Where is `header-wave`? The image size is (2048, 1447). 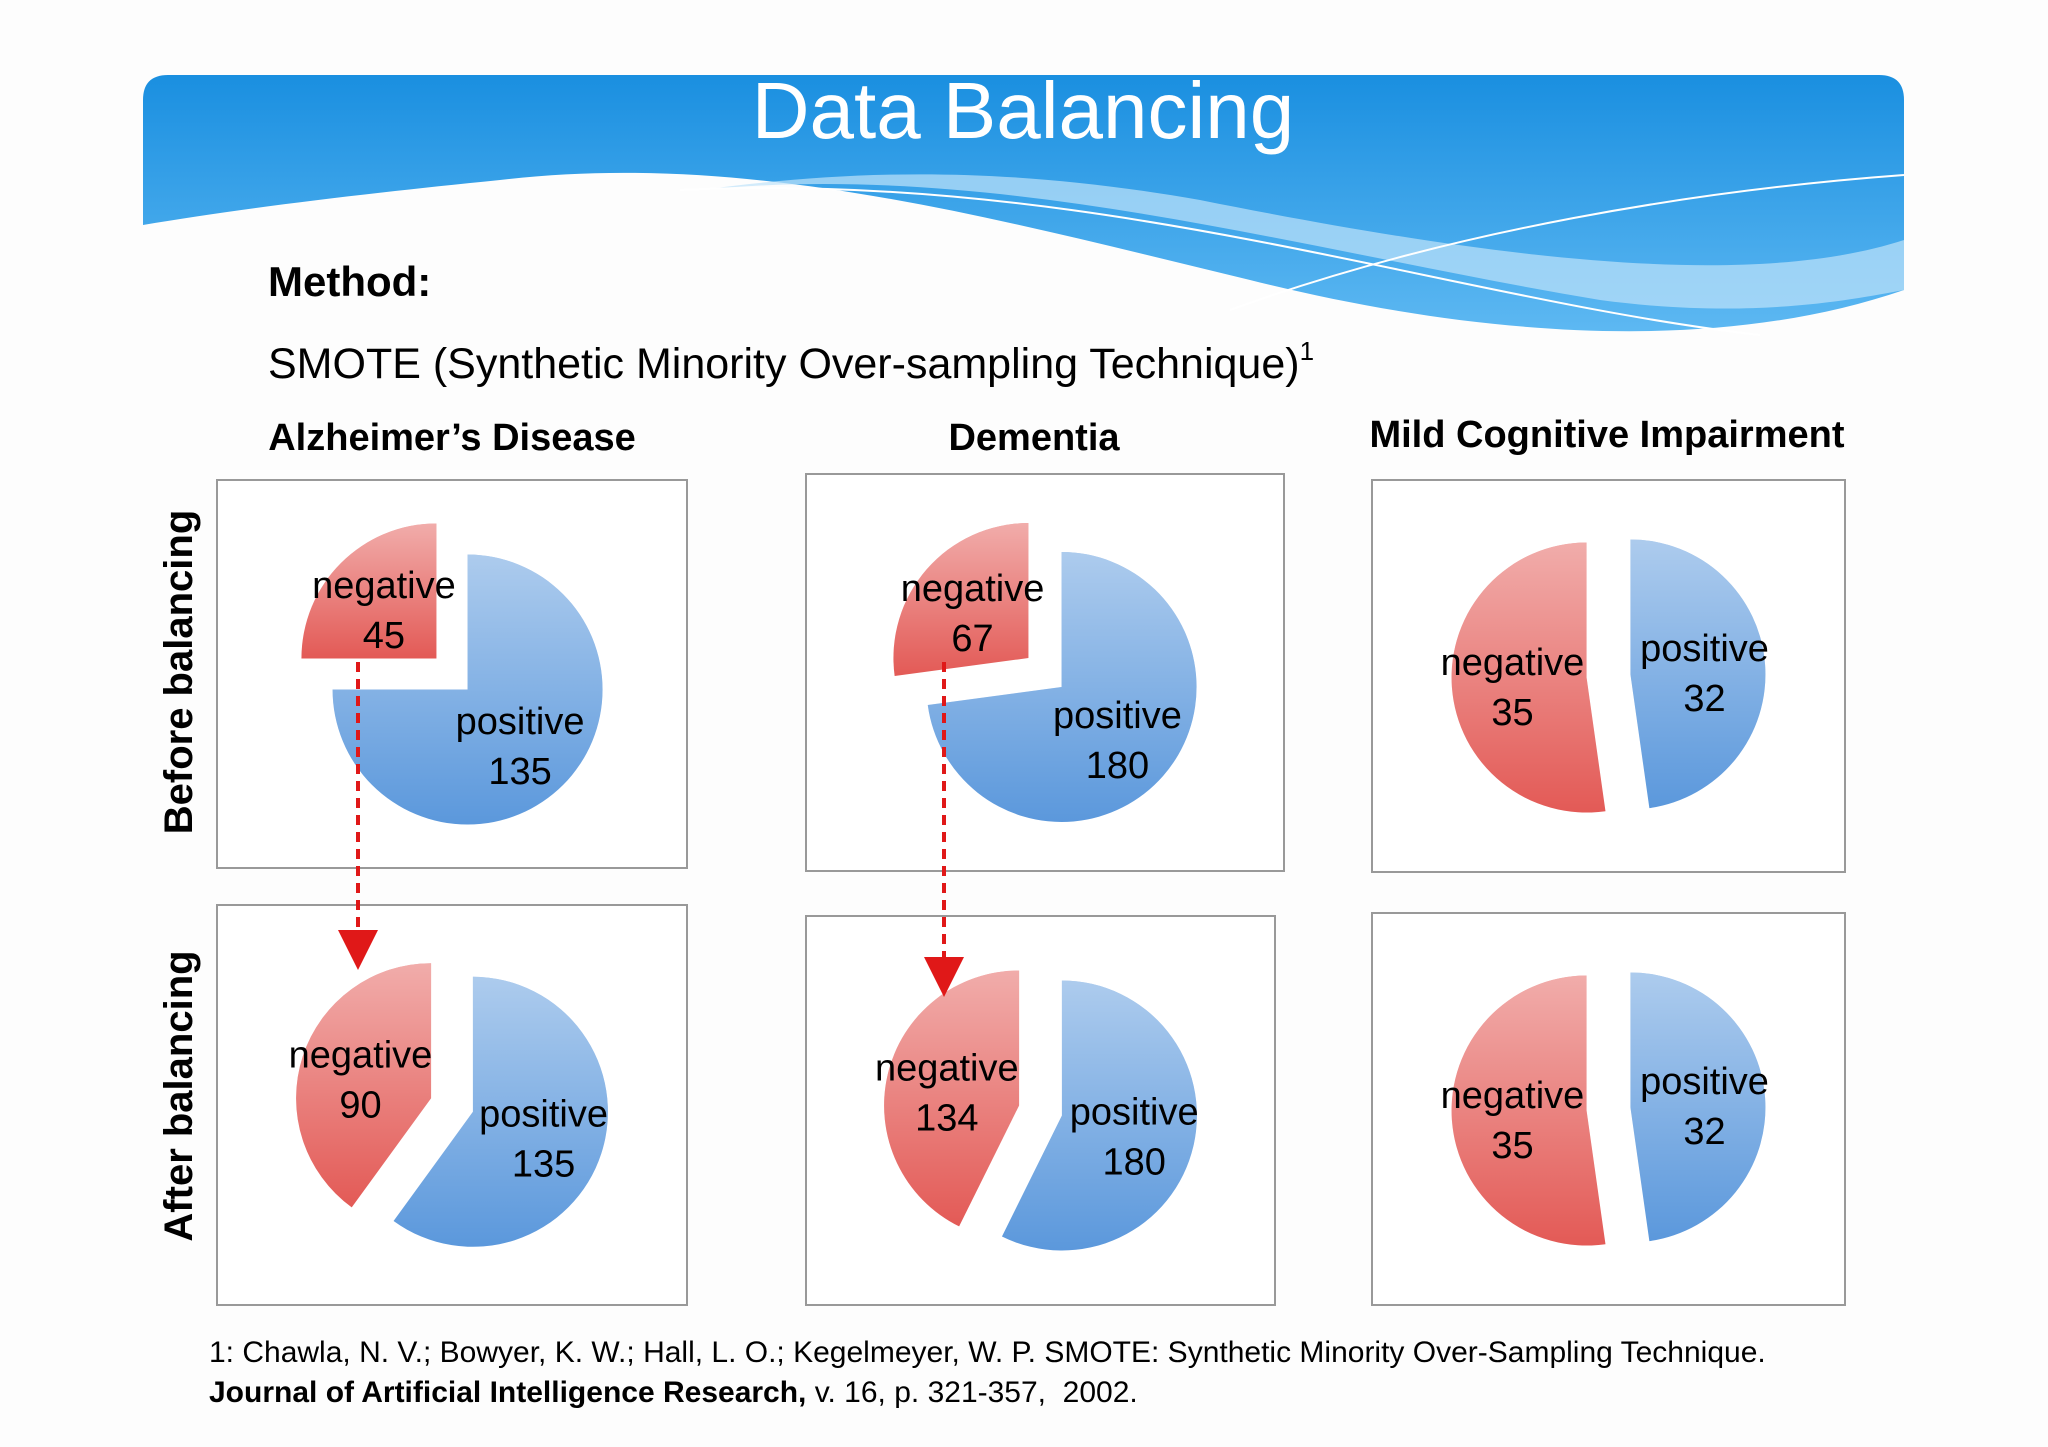 header-wave is located at coordinates (1302, 241).